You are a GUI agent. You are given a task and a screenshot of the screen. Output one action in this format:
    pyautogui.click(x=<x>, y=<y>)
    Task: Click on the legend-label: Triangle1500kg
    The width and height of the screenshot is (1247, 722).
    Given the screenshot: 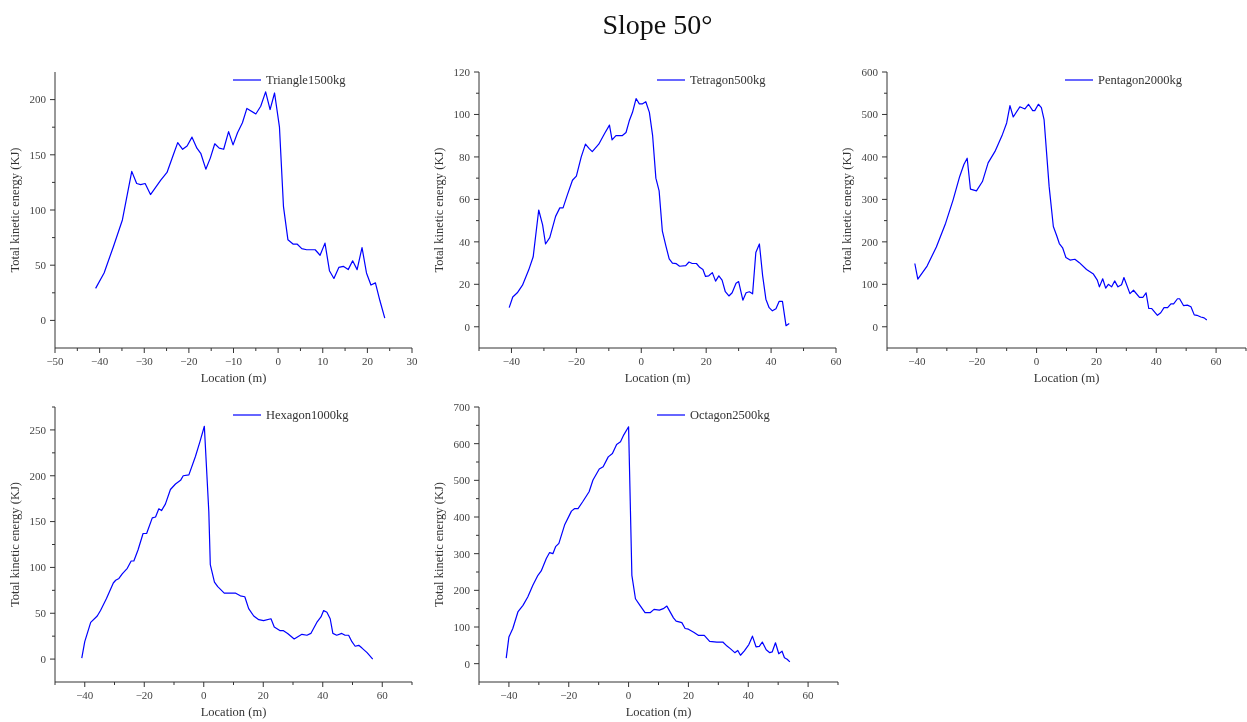 What is the action you would take?
    pyautogui.click(x=306, y=80)
    